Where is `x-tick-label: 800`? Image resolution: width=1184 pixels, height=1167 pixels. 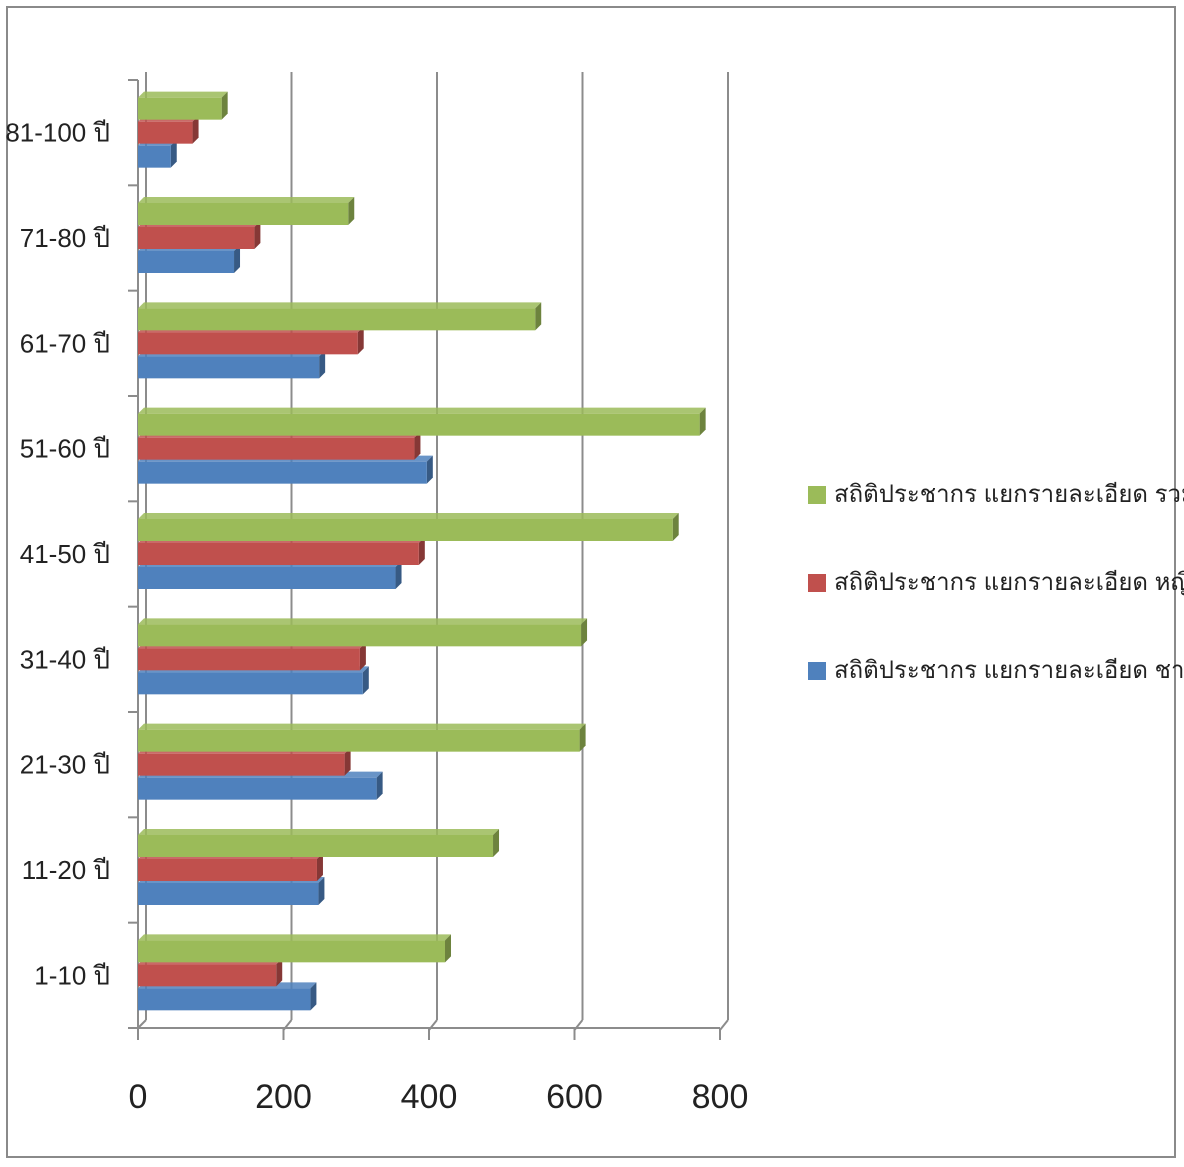 x-tick-label: 800 is located at coordinates (720, 1097).